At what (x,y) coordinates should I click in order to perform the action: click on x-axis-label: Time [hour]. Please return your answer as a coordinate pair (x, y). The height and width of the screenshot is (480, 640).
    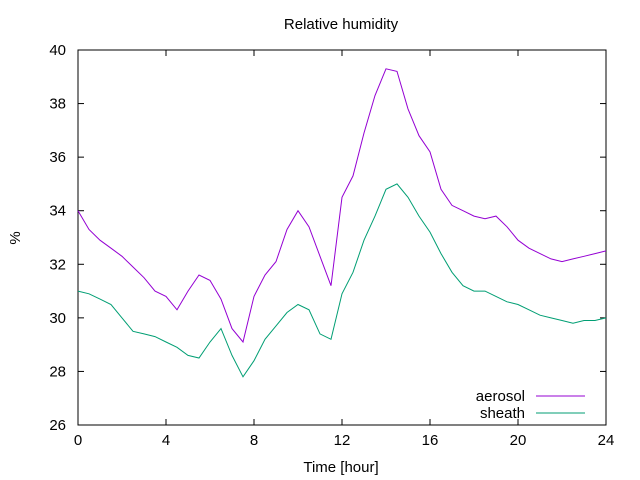
    Looking at the image, I should click on (340, 467).